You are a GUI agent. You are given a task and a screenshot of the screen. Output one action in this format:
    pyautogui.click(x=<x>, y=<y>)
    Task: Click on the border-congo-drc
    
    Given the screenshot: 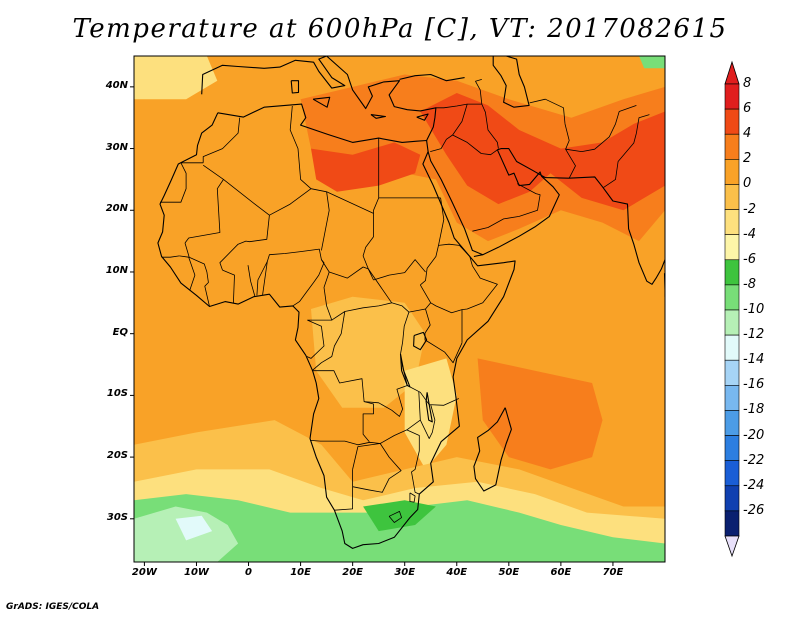 What is the action you would take?
    pyautogui.click(x=328, y=341)
    